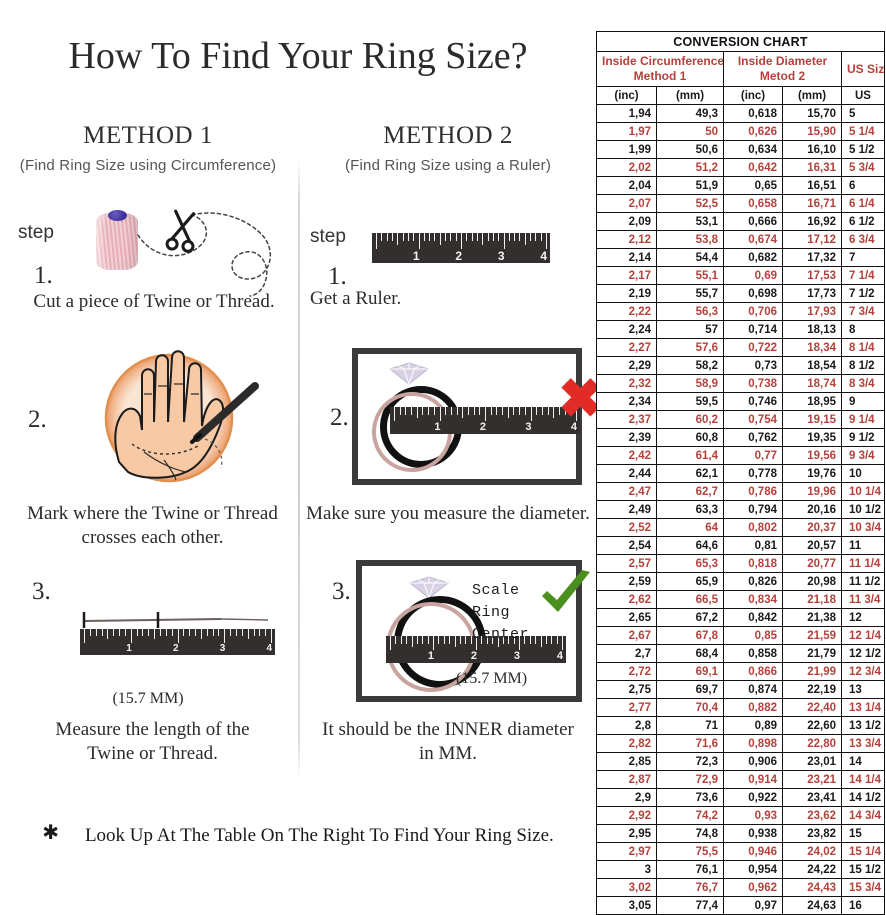 The width and height of the screenshot is (886, 915). What do you see at coordinates (753, 743) in the screenshot?
I see `cell-value: 0,898` at bounding box center [753, 743].